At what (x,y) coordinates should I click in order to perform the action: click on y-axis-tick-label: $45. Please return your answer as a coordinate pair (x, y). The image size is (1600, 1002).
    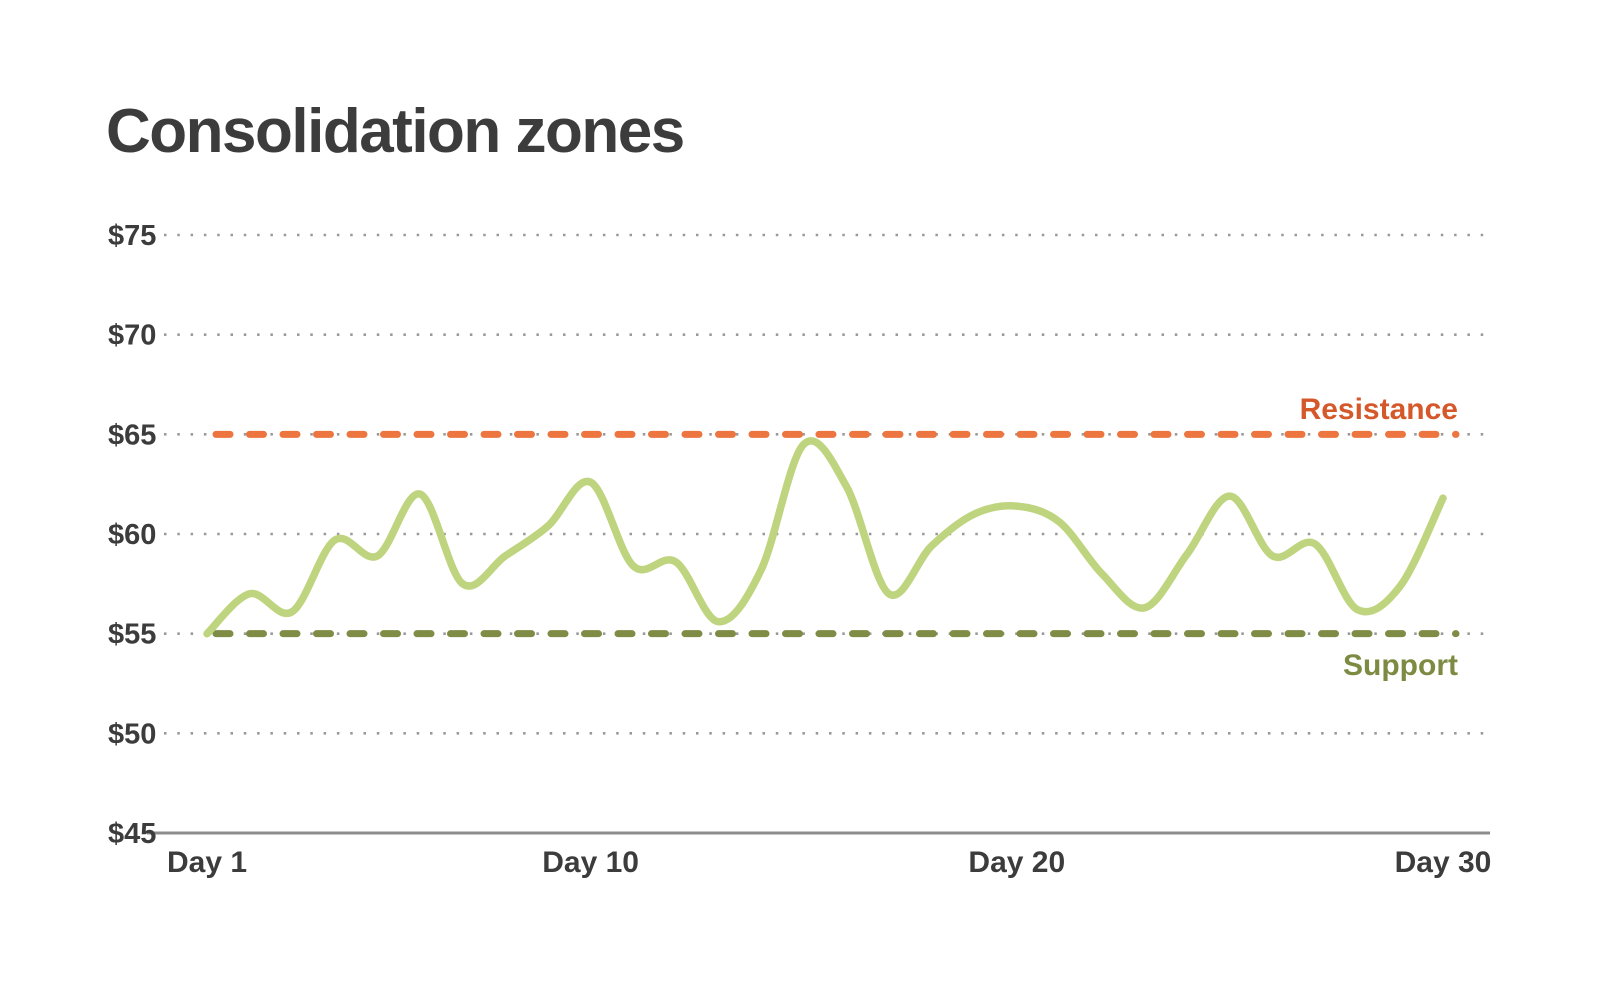
    Looking at the image, I should click on (132, 834).